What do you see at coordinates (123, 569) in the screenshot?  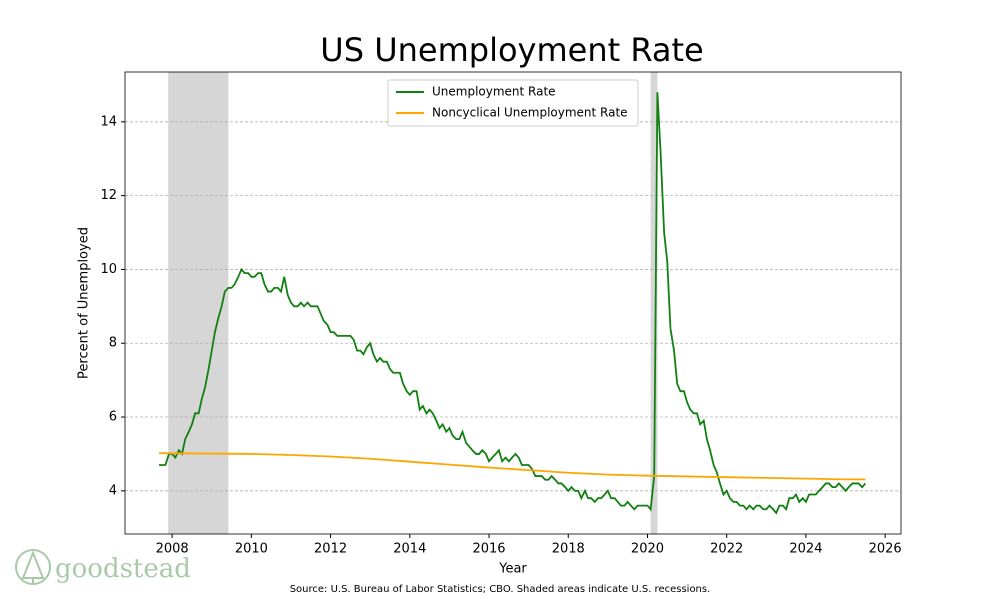 I see `logo-text: goodstead` at bounding box center [123, 569].